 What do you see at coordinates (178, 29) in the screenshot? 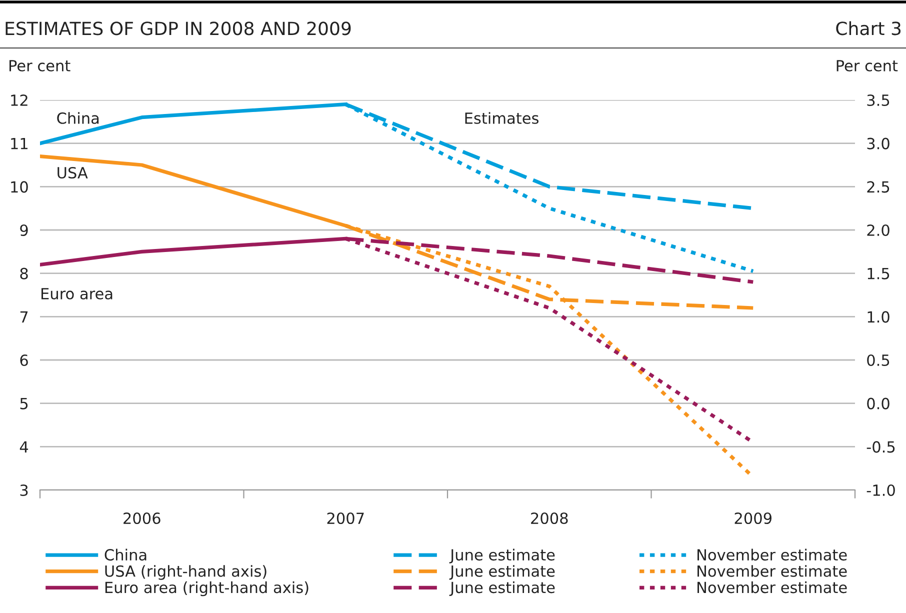
I see `chart-title: ESTIMATES OF GDP IN 2008 AND 2009` at bounding box center [178, 29].